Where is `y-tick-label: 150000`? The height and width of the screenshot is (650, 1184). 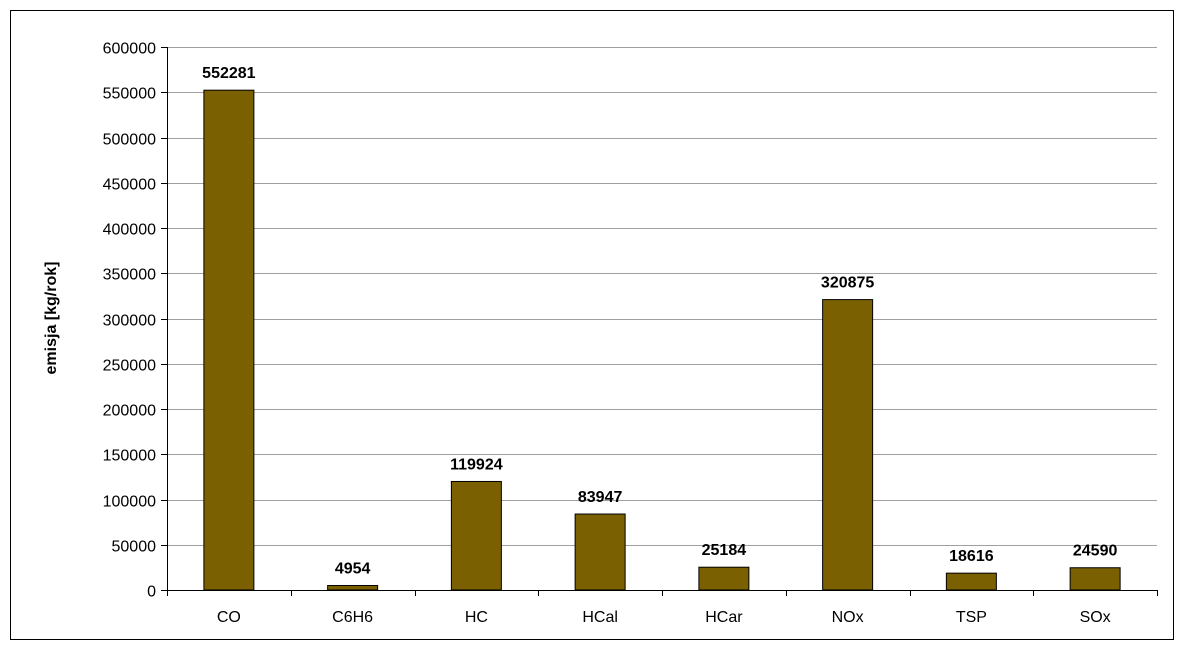 y-tick-label: 150000 is located at coordinates (129, 456).